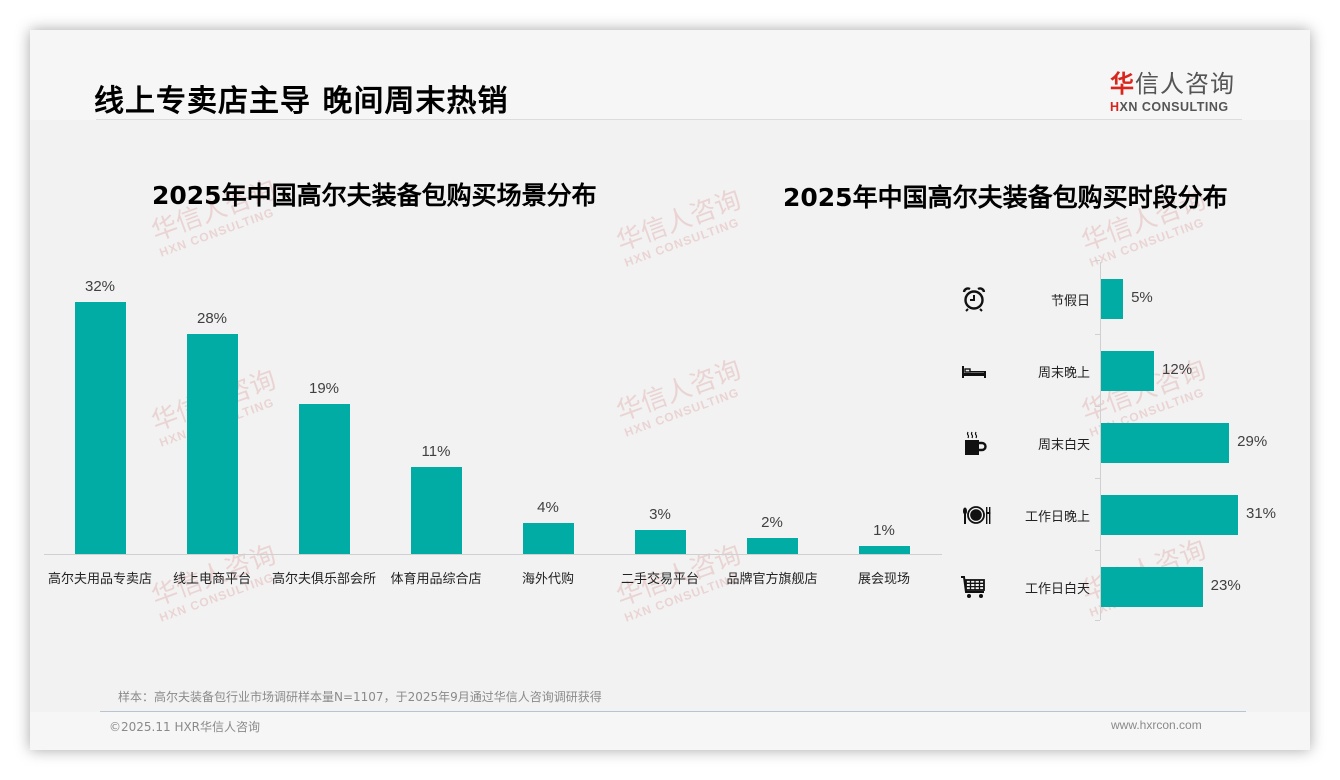 Image resolution: width=1340 pixels, height=780 pixels. I want to click on bar-value-label: 19%, so click(324, 389).